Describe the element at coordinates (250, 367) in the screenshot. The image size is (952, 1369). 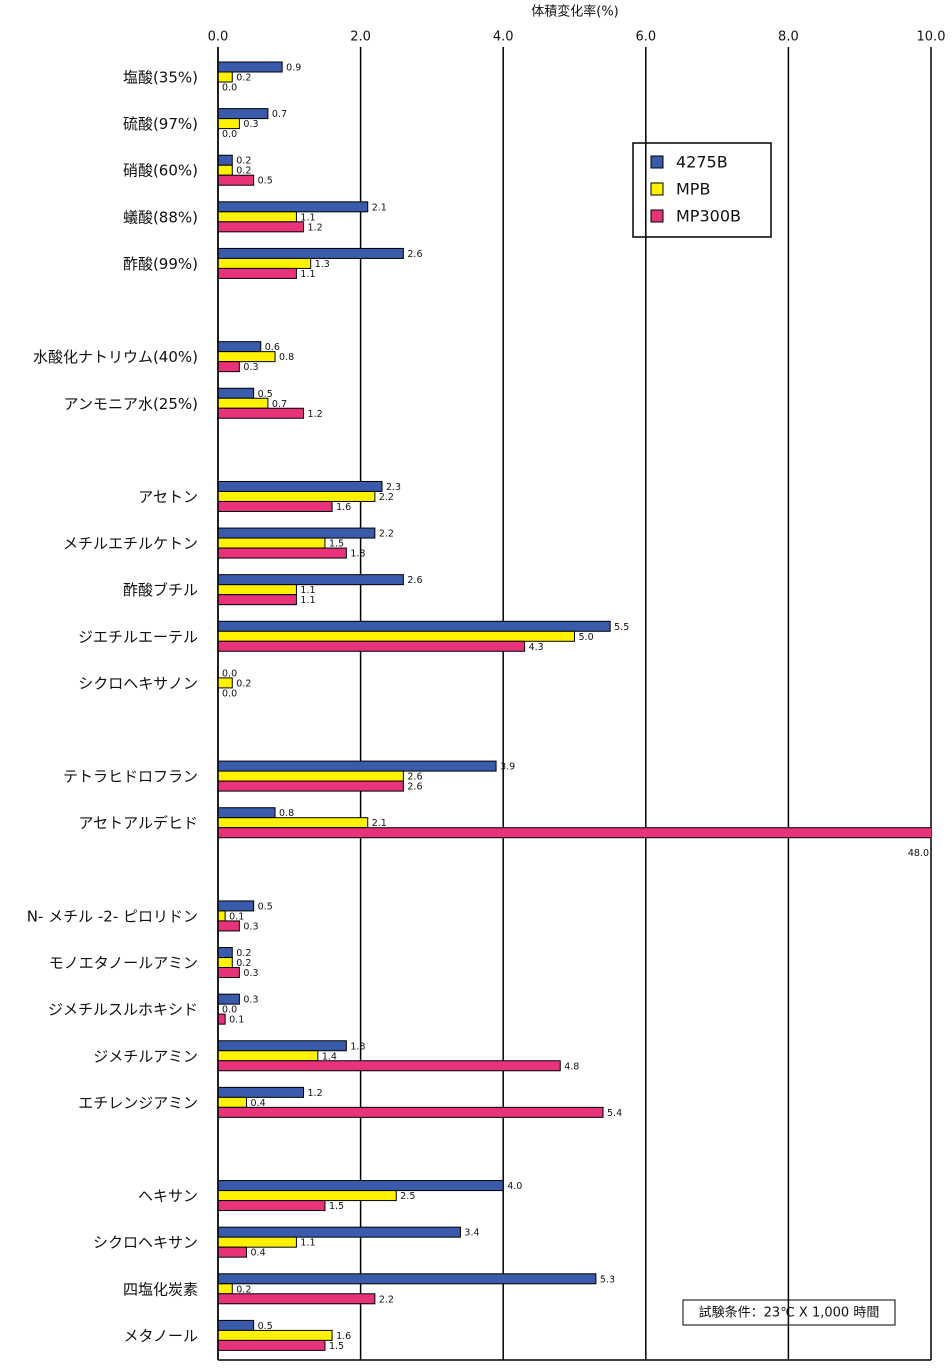
I see `value-label: 0.3` at that location.